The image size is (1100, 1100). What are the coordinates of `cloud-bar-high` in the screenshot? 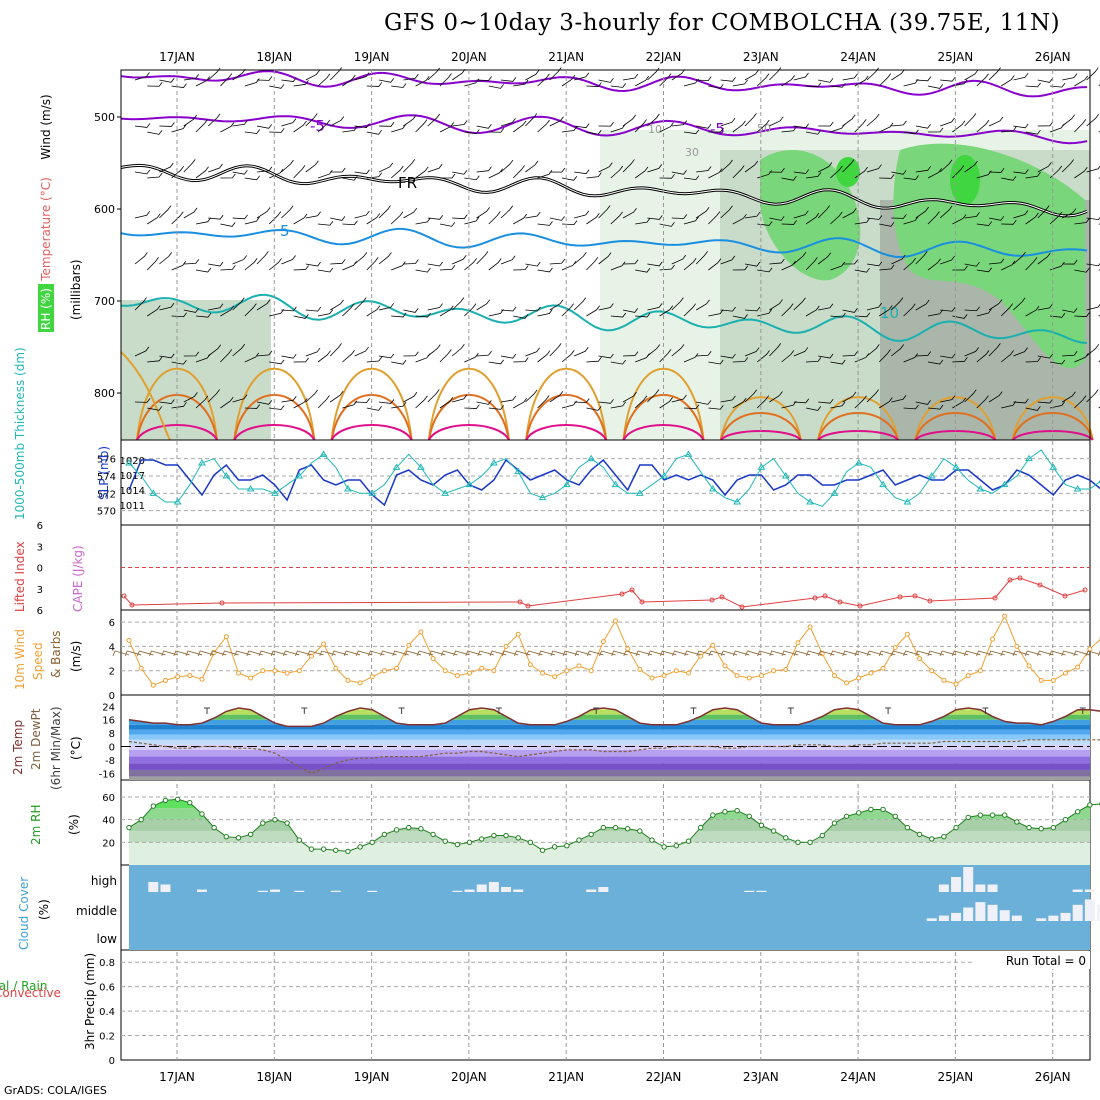 It's located at (469, 890).